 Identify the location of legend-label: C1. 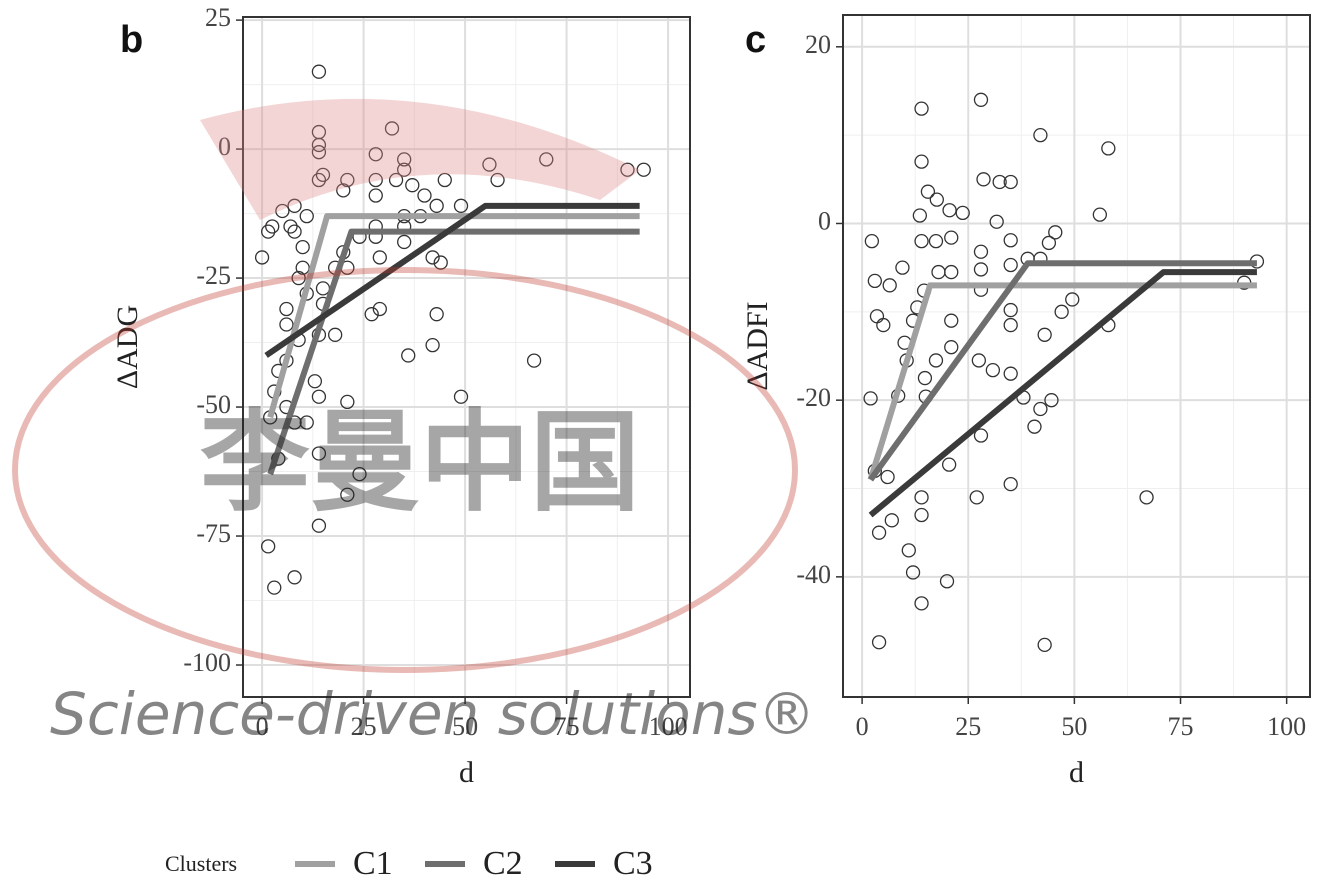
(373, 863).